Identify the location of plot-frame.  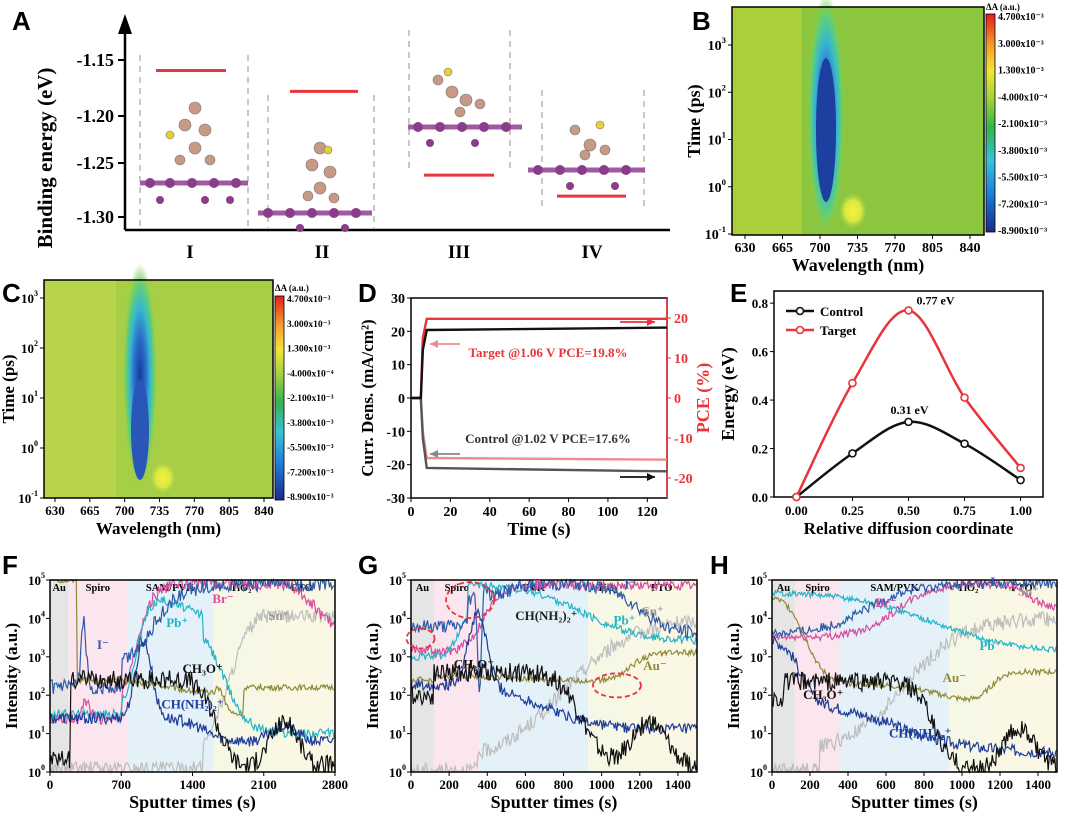
(914, 676).